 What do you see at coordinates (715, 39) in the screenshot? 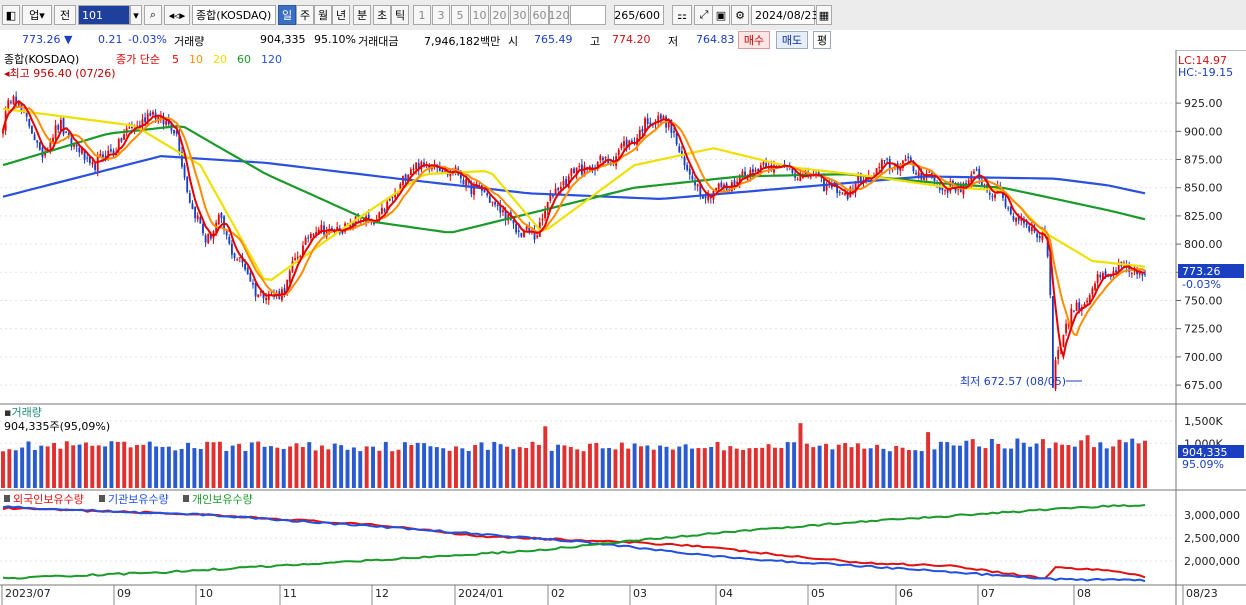
I see `low-value: 764.83` at bounding box center [715, 39].